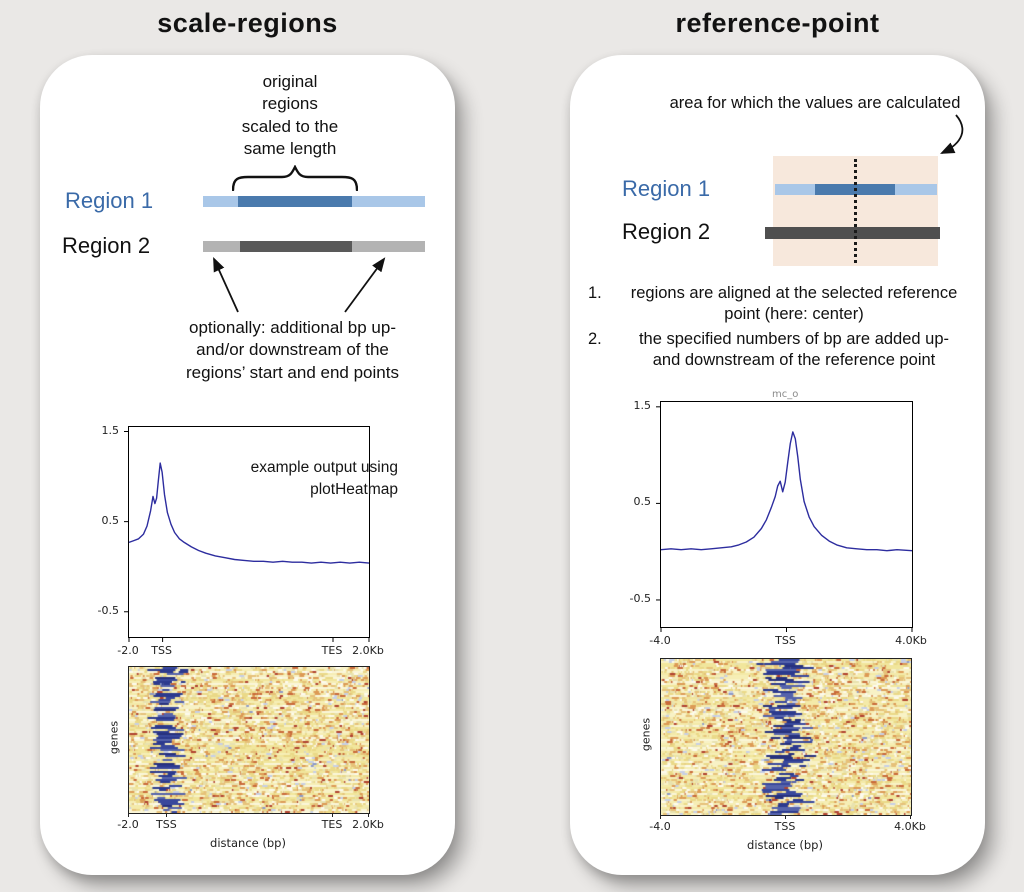 This screenshot has height=892, width=1024. What do you see at coordinates (247, 23) in the screenshot?
I see `left-panel-title: scale-regions` at bounding box center [247, 23].